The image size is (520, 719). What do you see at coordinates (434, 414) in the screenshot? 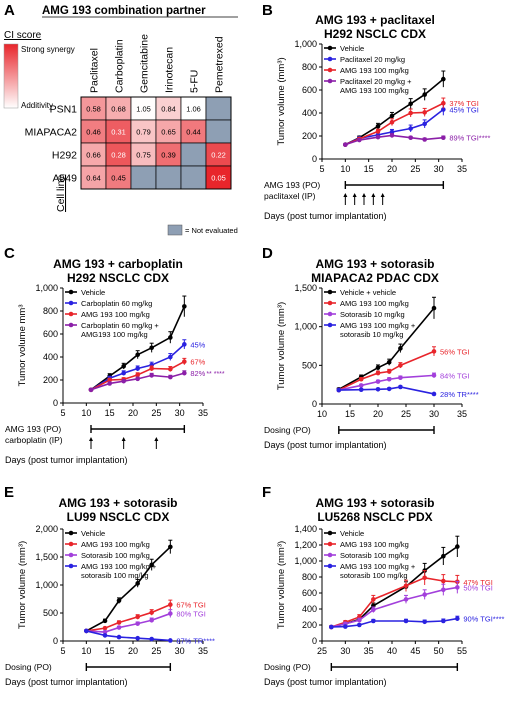
I see `panel-d-x-tick-label: 30` at bounding box center [434, 414].